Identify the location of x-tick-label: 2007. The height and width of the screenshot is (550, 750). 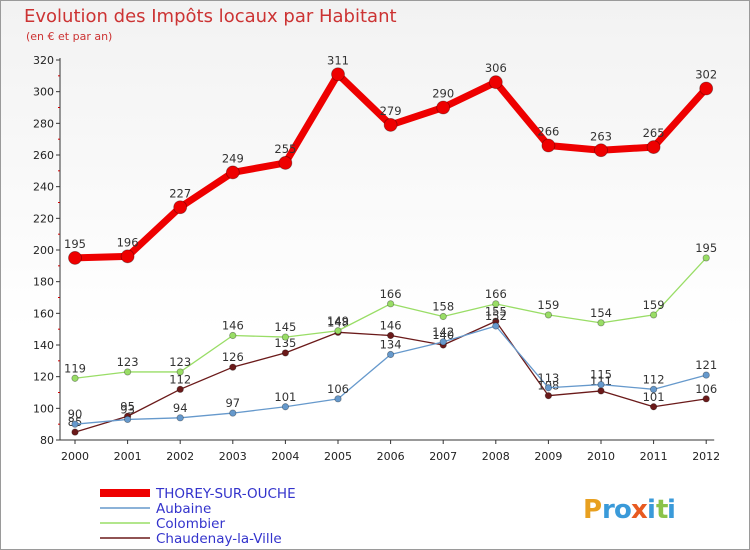
(443, 456).